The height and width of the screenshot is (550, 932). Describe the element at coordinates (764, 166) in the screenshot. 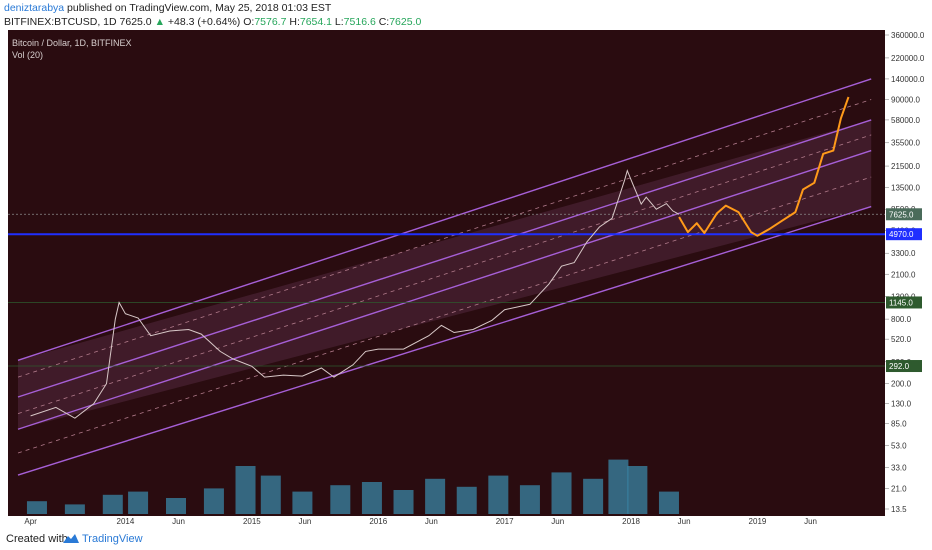

I see `projection-line` at that location.